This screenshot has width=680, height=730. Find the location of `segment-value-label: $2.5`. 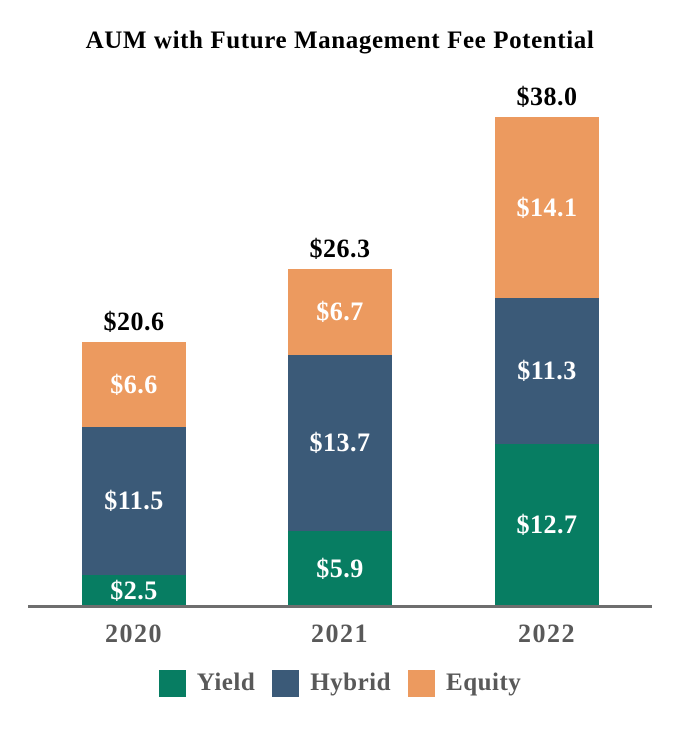

segment-value-label: $2.5 is located at coordinates (134, 590).